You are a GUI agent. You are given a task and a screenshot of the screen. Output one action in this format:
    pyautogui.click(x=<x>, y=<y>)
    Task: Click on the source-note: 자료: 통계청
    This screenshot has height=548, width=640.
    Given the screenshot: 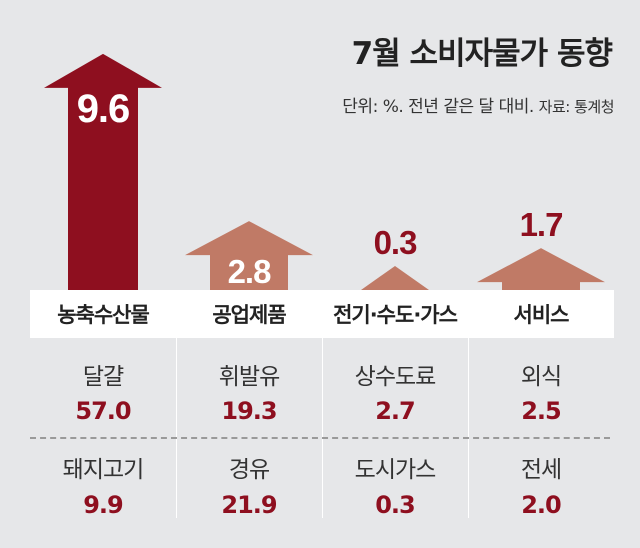 What is the action you would take?
    pyautogui.click(x=576, y=107)
    